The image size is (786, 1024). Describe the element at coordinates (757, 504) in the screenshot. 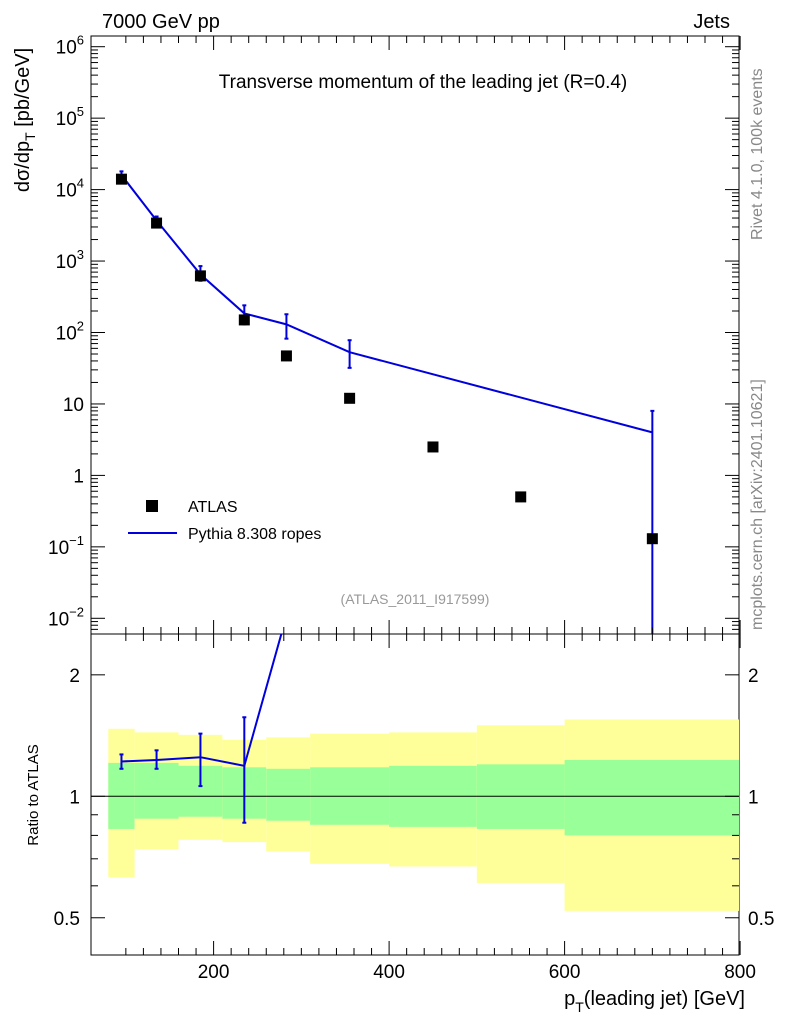

I see `mcplots-label: mcplots.cern.ch [arXiv:2401.10621]` at that location.